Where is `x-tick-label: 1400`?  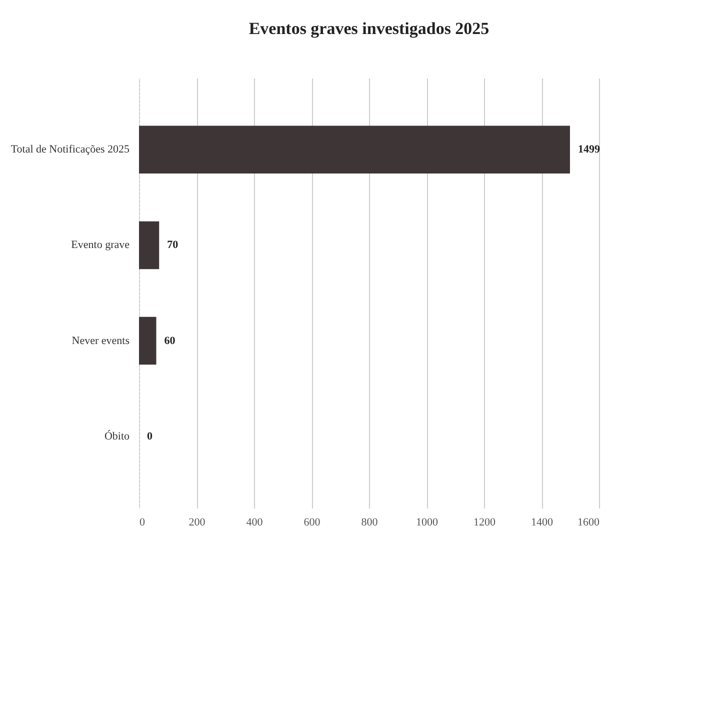
x-tick-label: 1400 is located at coordinates (542, 522).